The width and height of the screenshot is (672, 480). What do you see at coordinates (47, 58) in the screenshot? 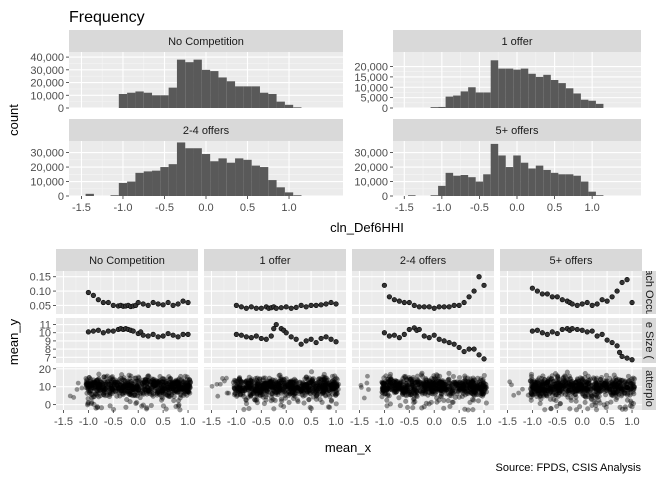
I see `y-tick-label: 40,000` at bounding box center [47, 58].